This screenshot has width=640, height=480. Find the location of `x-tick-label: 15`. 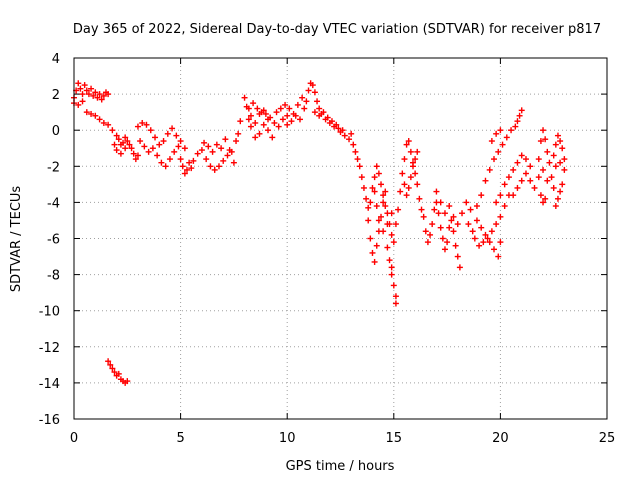

x-tick-label: 15 is located at coordinates (394, 438).